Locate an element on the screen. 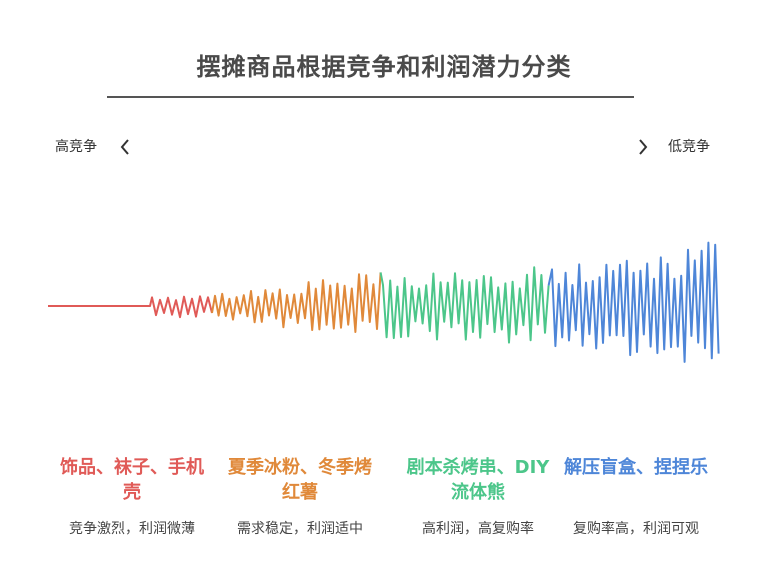 This screenshot has width=768, height=588. category-blind-box: 解压盲盒、捏捏乐 is located at coordinates (636, 467).